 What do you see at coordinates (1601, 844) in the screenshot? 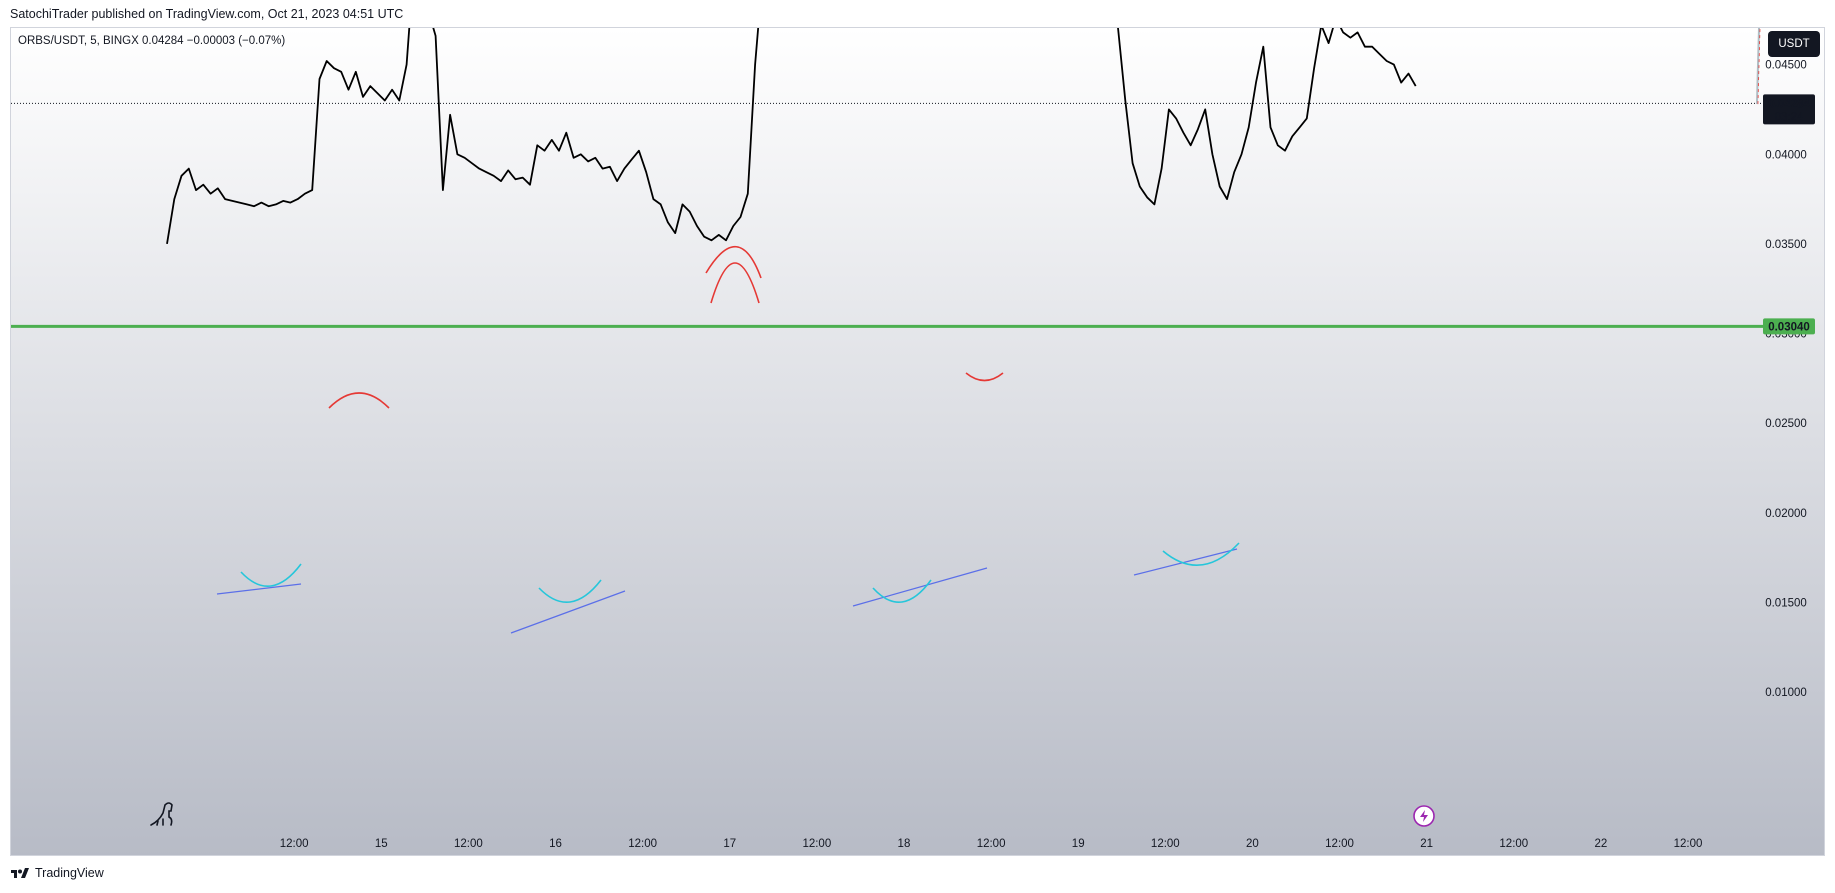
I see `x-axis-tick-label: 22` at bounding box center [1601, 844].